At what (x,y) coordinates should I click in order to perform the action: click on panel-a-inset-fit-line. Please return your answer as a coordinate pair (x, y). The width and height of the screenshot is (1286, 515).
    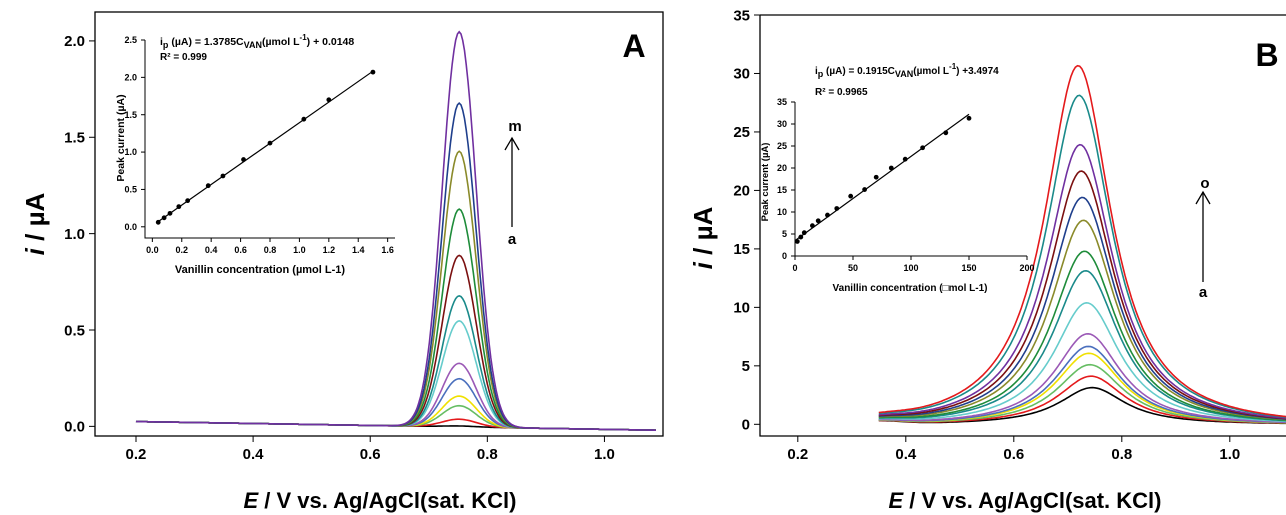
    Looking at the image, I should click on (265, 147).